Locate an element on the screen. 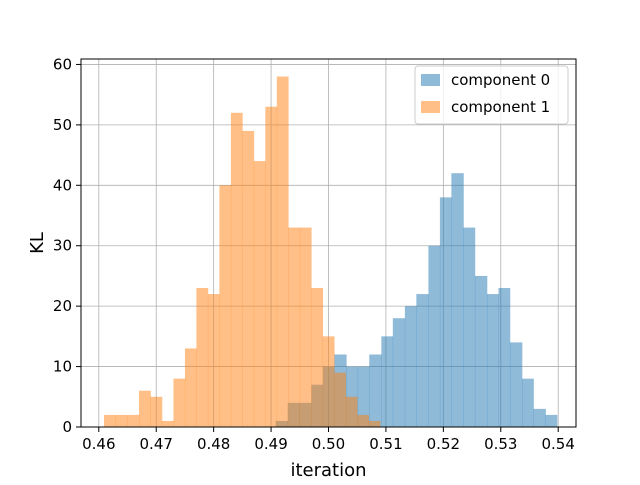 The height and width of the screenshot is (485, 640). y-tick-label: 10 is located at coordinates (62, 367).